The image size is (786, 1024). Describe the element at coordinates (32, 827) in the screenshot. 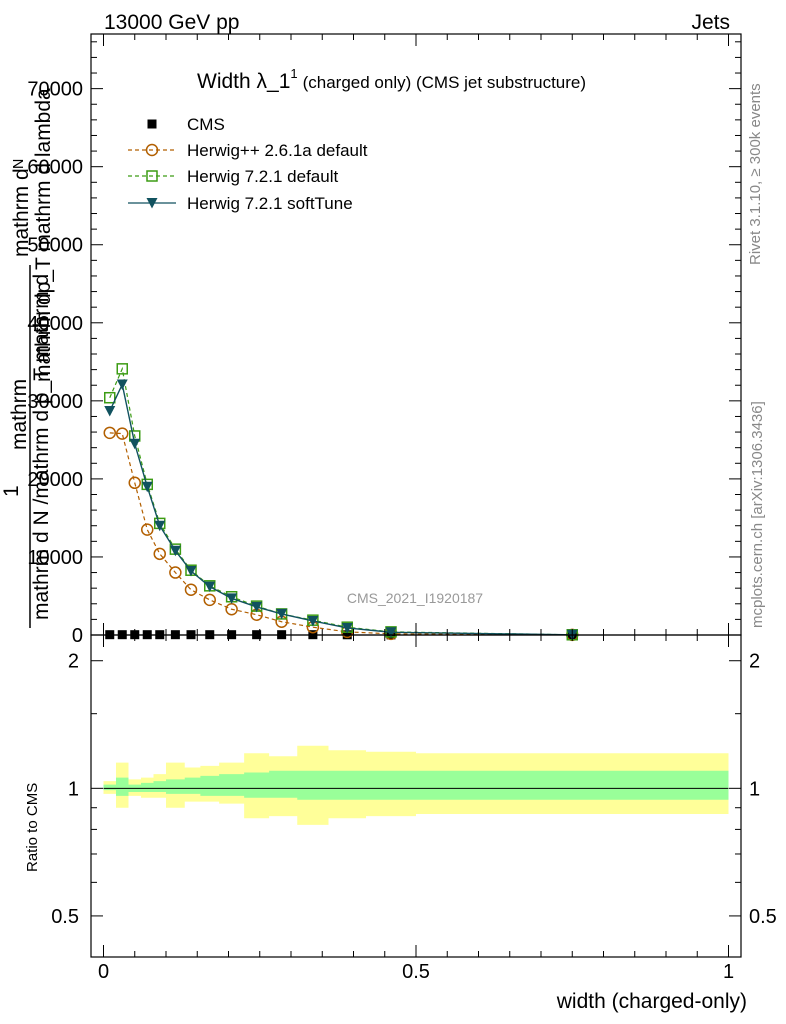

I see `ratio-ylabel: Ratio to CMS` at that location.